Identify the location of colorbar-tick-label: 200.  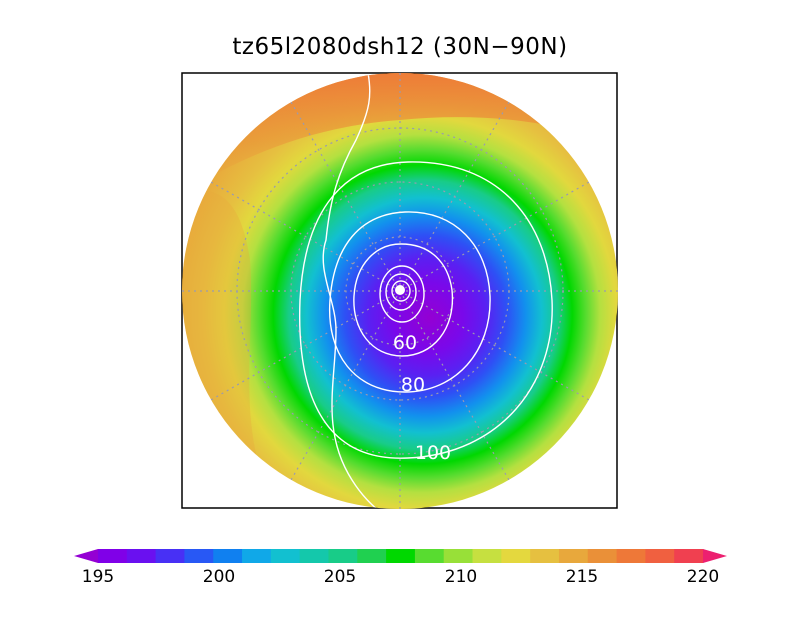
(219, 577).